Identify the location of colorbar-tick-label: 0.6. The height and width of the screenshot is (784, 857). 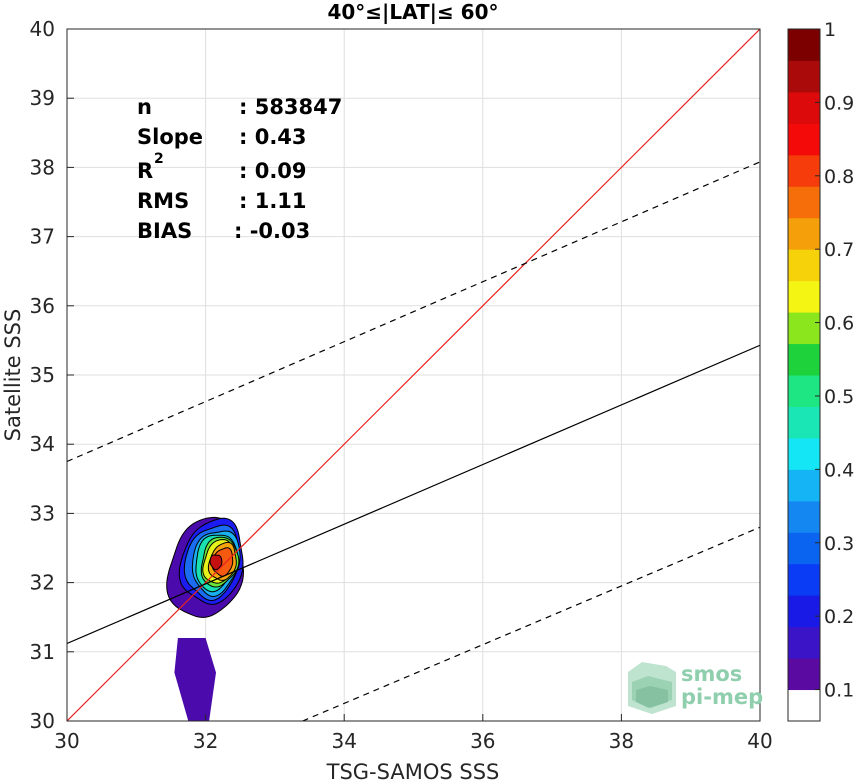
(839, 324).